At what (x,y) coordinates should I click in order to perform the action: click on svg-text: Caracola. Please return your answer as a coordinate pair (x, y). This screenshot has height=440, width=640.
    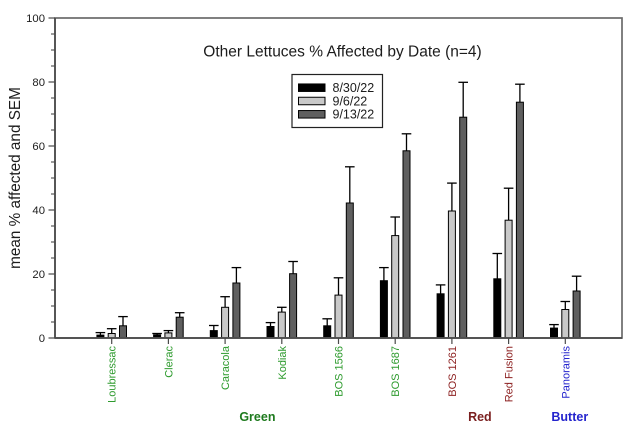
    Looking at the image, I should click on (226, 367).